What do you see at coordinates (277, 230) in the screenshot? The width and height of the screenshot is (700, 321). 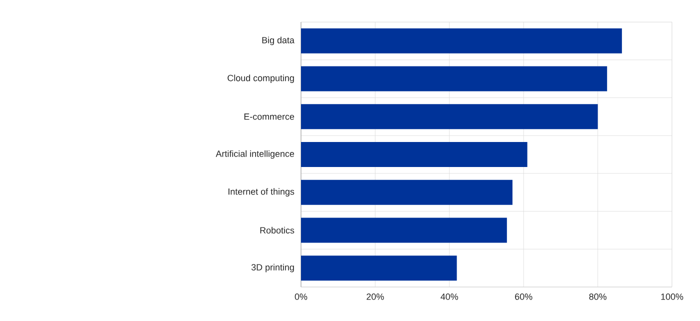 I see `y-tick-label: Robotics` at bounding box center [277, 230].